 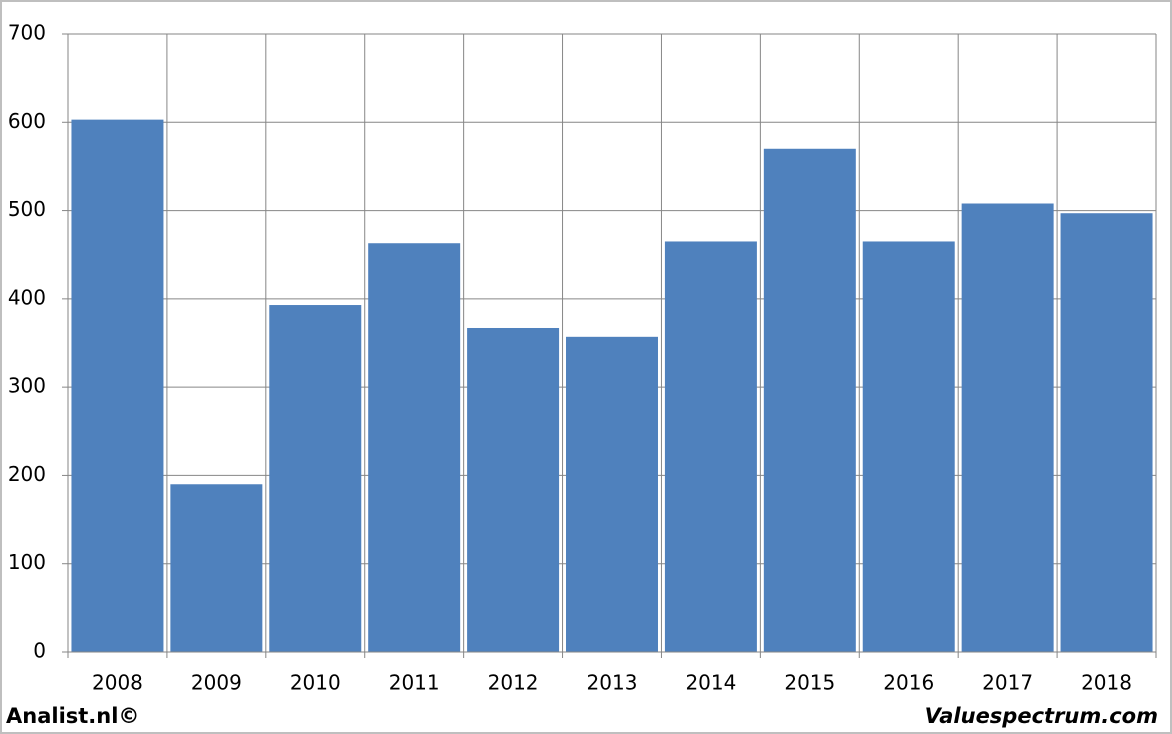 What do you see at coordinates (27, 297) in the screenshot?
I see `y-tick-label: 400` at bounding box center [27, 297].